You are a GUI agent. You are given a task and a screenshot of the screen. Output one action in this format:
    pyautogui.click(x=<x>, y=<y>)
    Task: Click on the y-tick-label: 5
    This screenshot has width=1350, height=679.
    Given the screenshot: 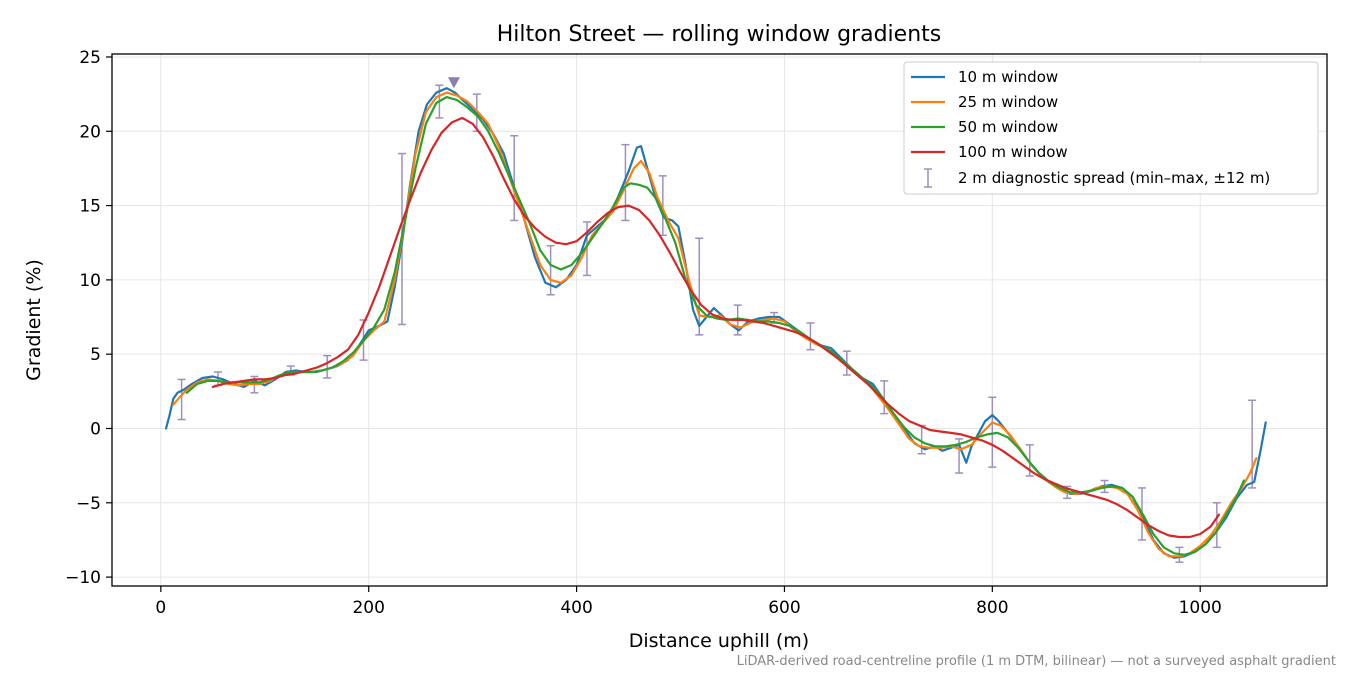 What is the action you would take?
    pyautogui.click(x=95, y=355)
    